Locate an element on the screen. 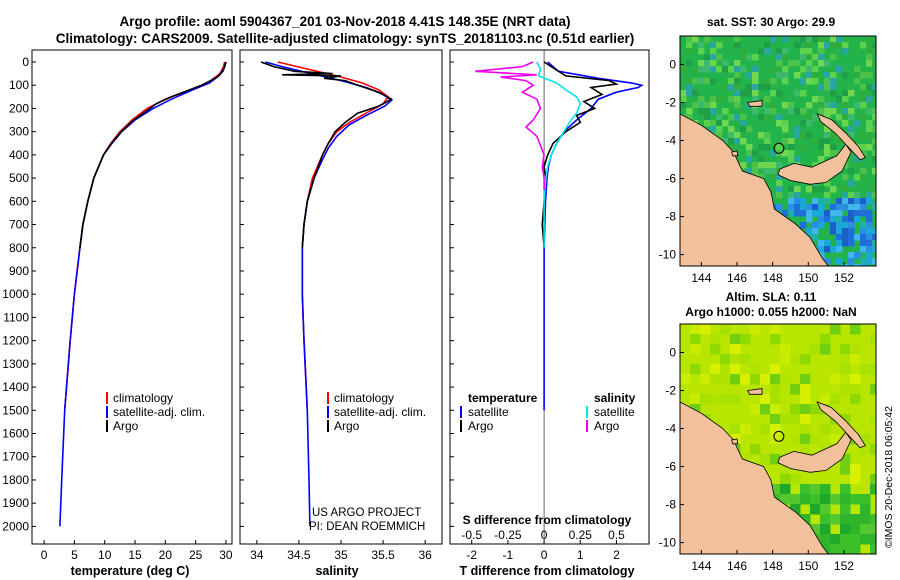  legend-label-sal-argo: Argo is located at coordinates (607, 426).